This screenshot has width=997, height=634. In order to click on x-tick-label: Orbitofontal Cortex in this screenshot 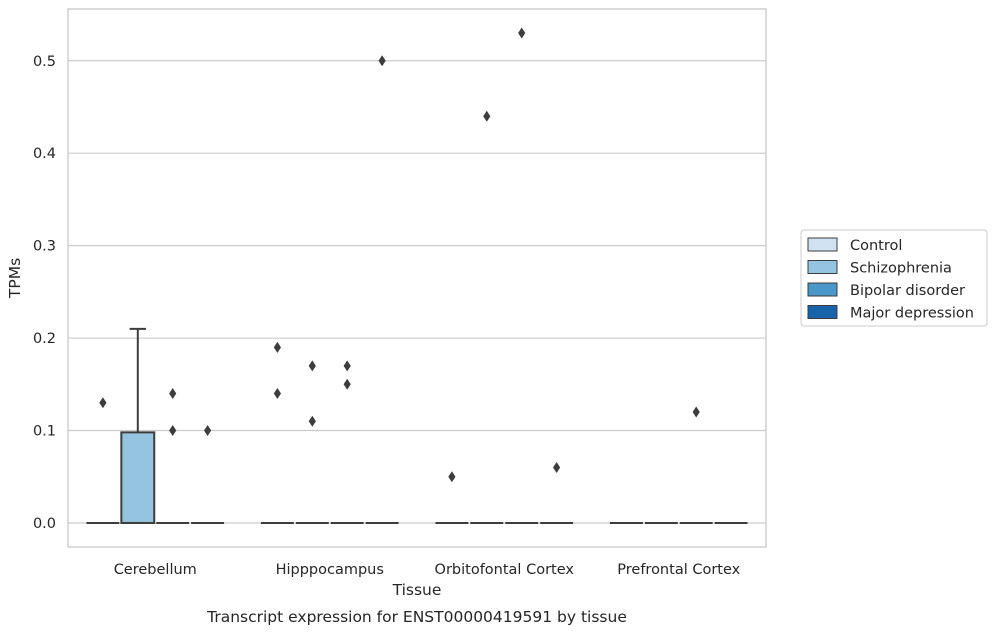, I will do `click(505, 570)`.